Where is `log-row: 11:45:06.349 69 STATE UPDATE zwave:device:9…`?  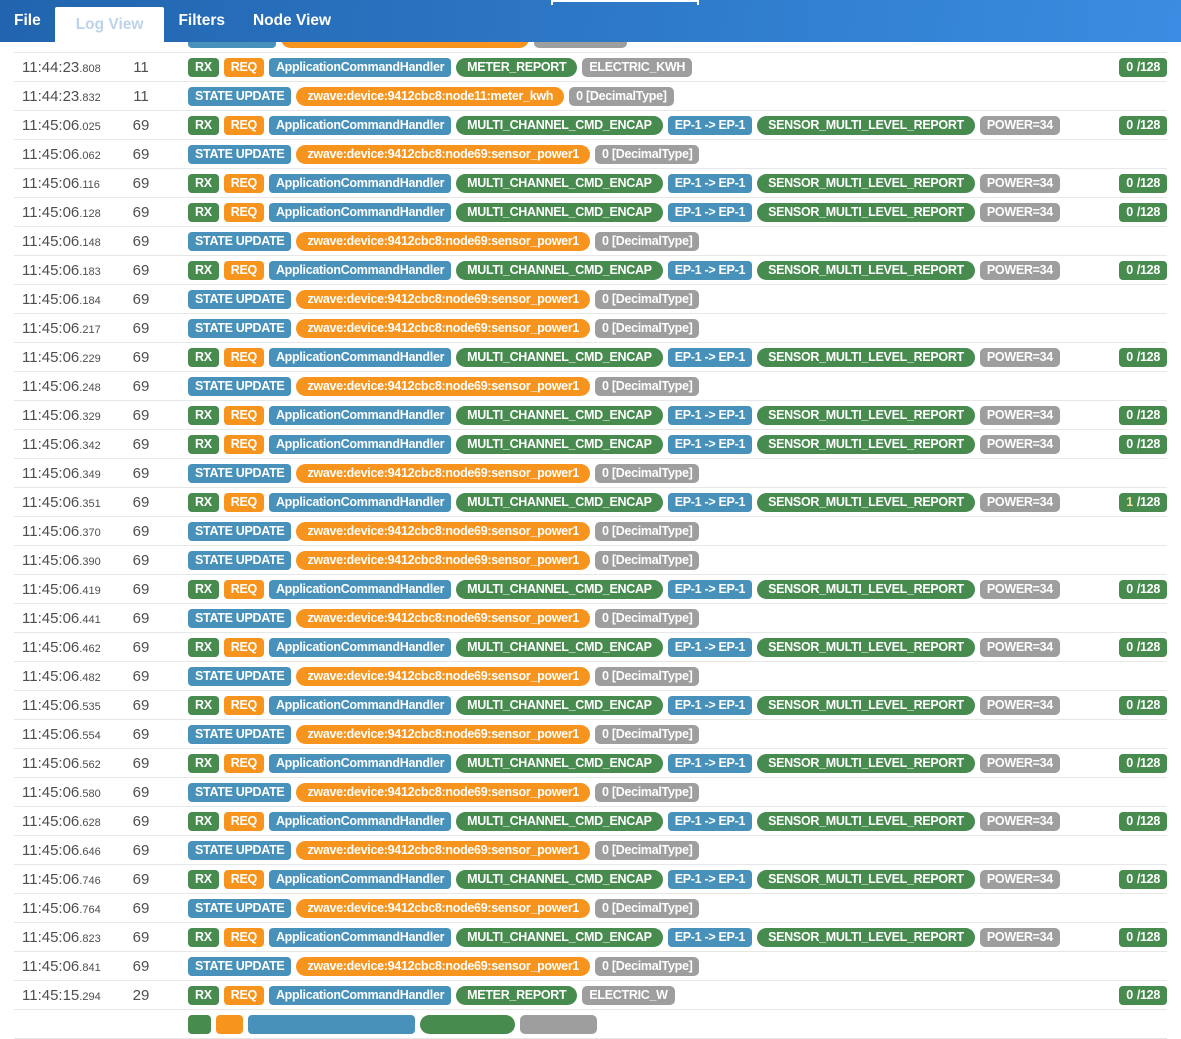 log-row: 11:45:06.349 69 STATE UPDATE zwave:device:9… is located at coordinates (590, 473).